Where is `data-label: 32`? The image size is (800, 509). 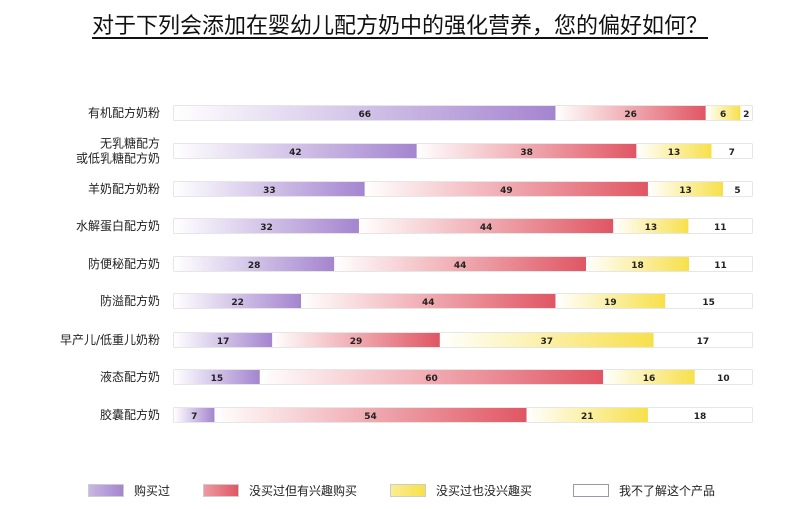 data-label: 32 is located at coordinates (266, 228).